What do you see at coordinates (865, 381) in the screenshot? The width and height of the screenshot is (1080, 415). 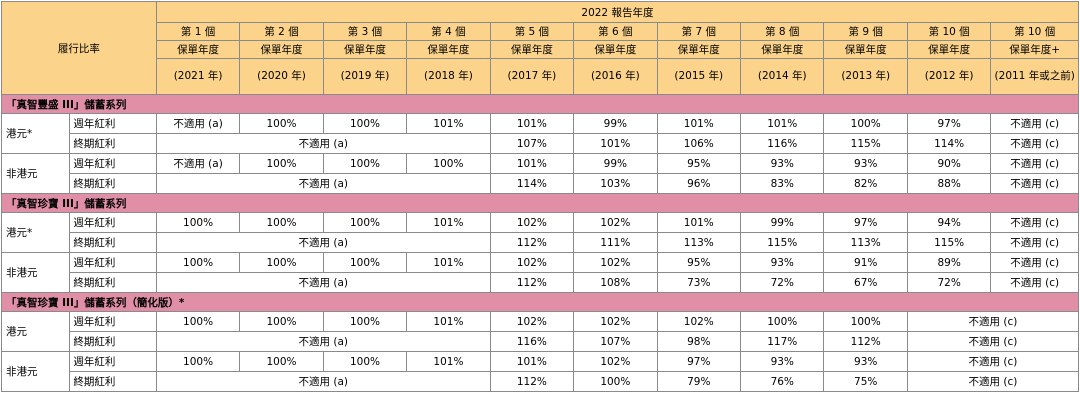 I see `terminal-dividend-cell: 75%` at bounding box center [865, 381].